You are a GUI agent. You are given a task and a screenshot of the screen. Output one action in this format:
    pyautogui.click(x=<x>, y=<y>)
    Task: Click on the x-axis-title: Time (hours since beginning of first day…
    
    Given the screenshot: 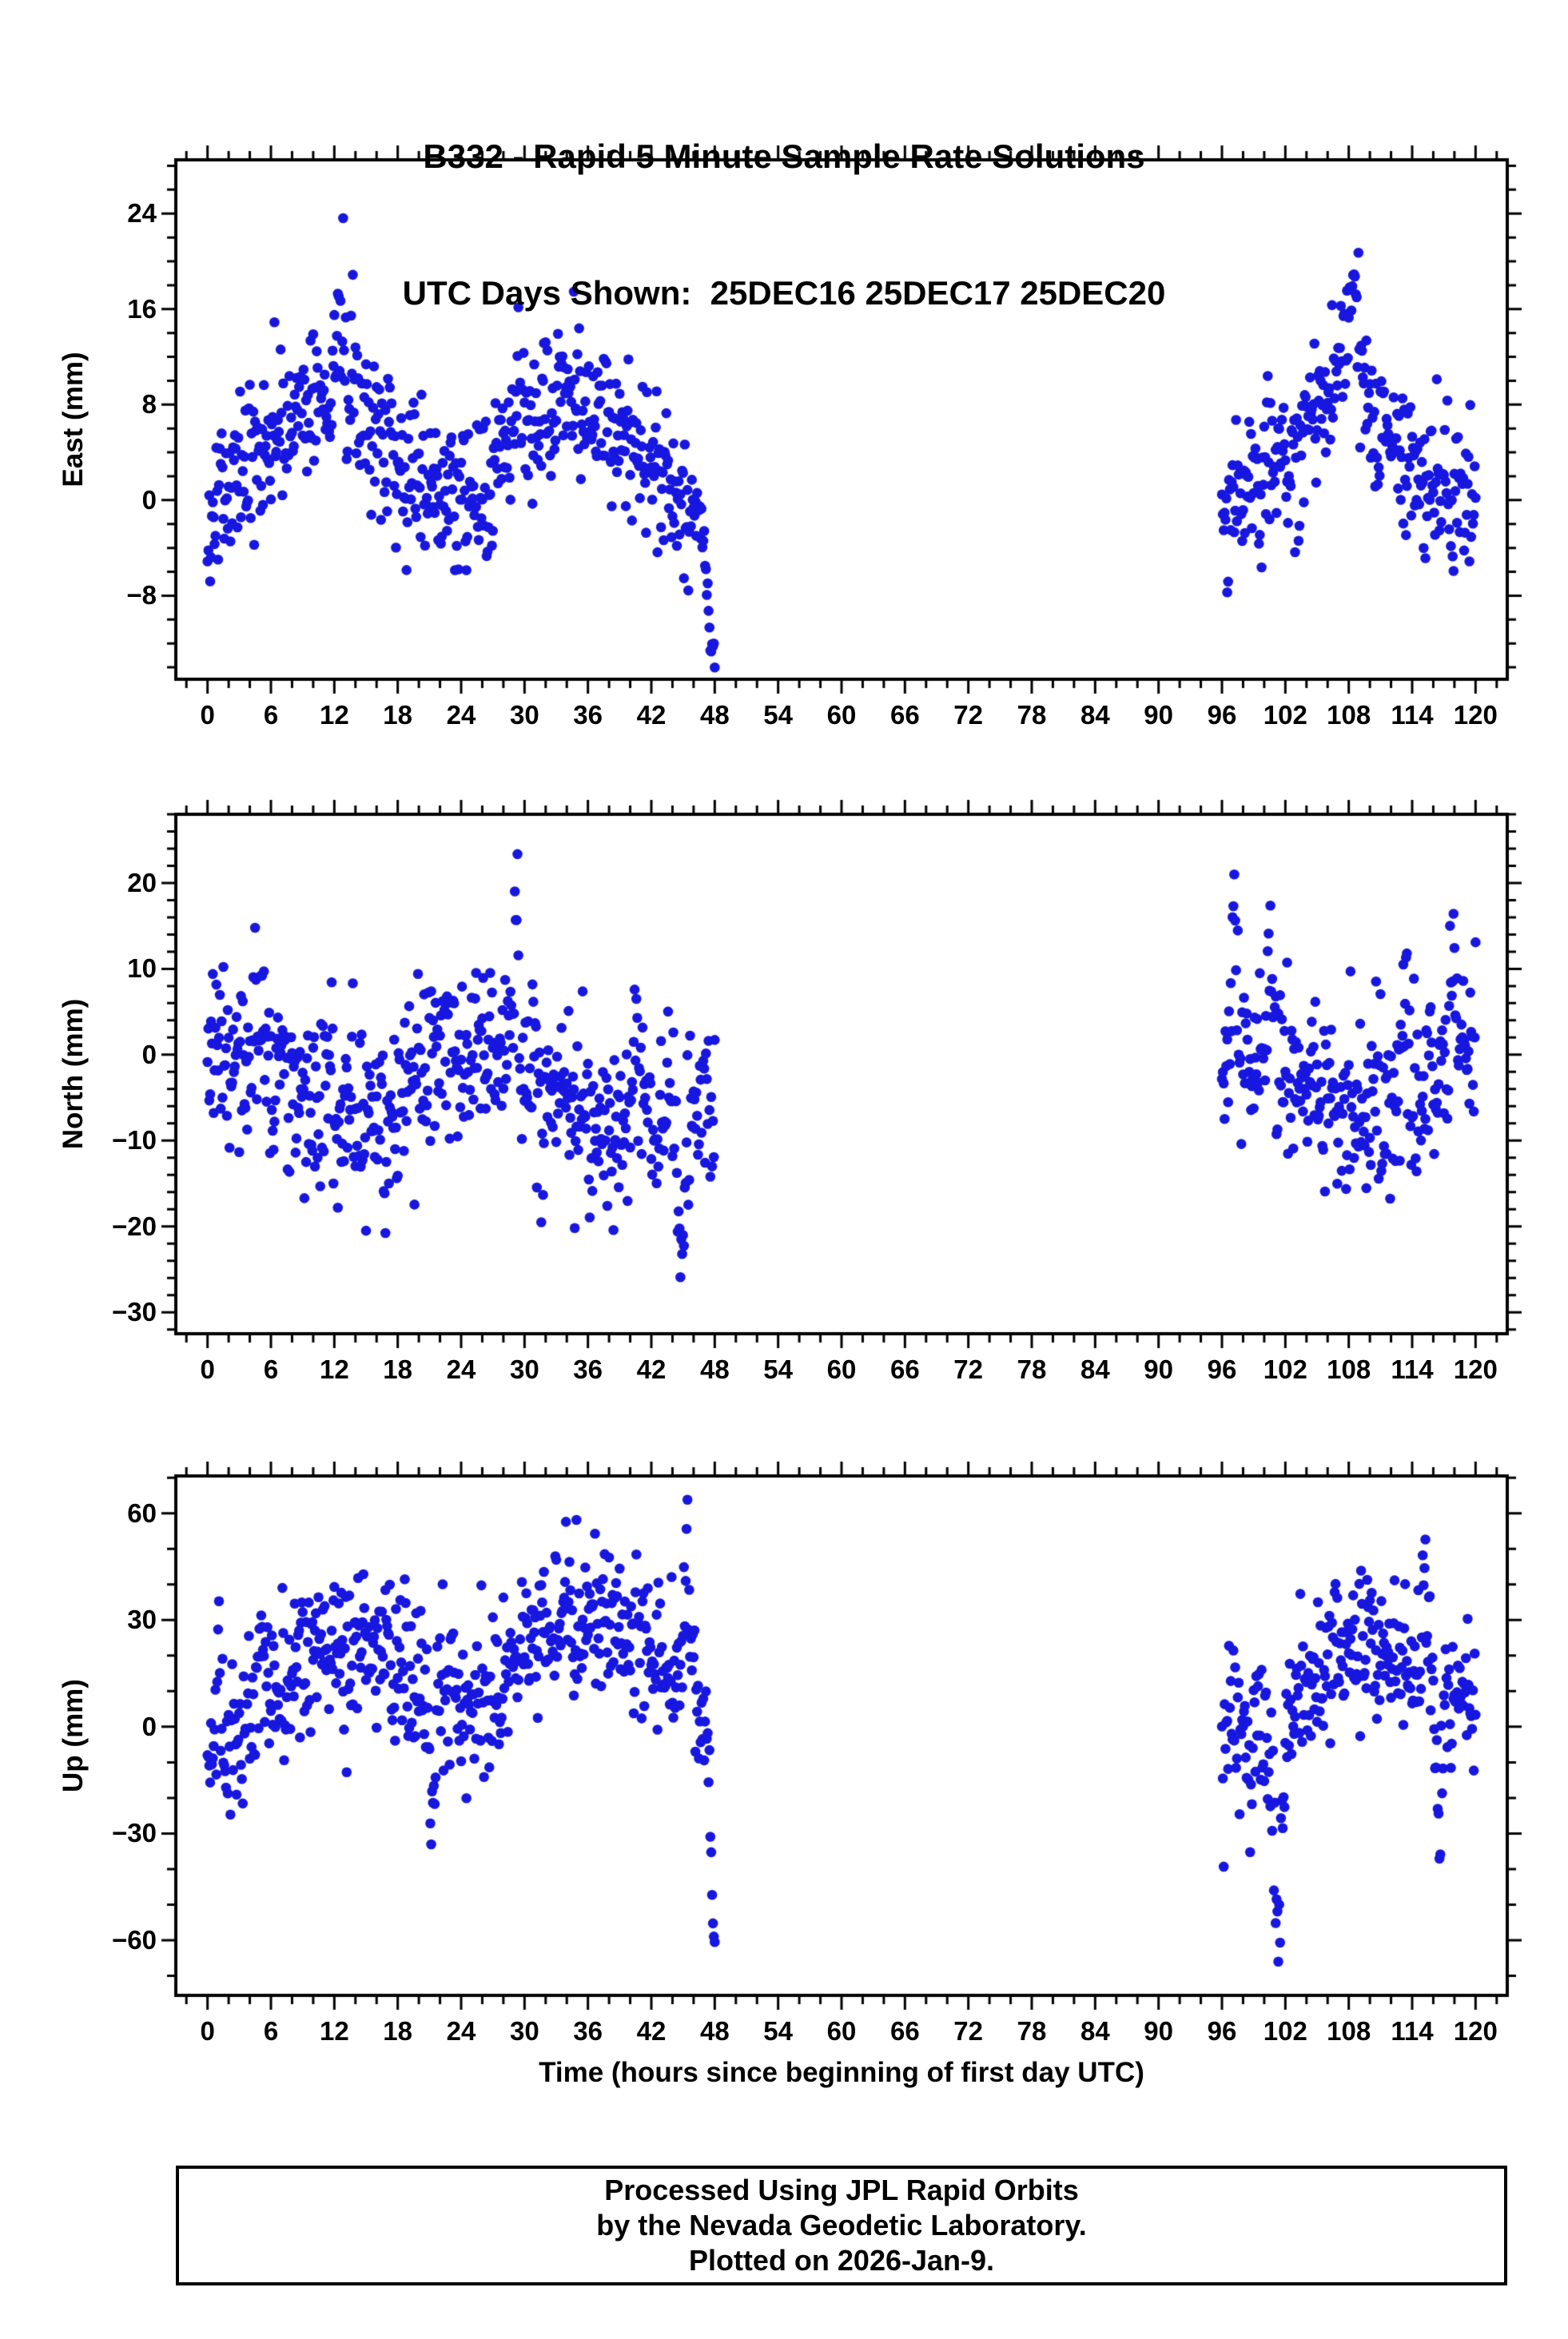 What is the action you would take?
    pyautogui.click(x=841, y=2072)
    